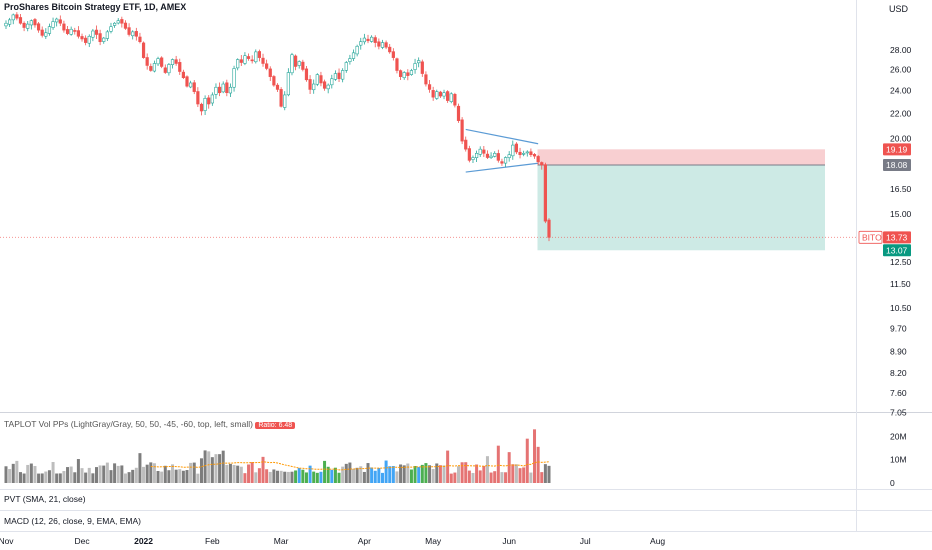 Image resolution: width=932 pixels, height=550 pixels. I want to click on target-price-badge: 13.07, so click(897, 250).